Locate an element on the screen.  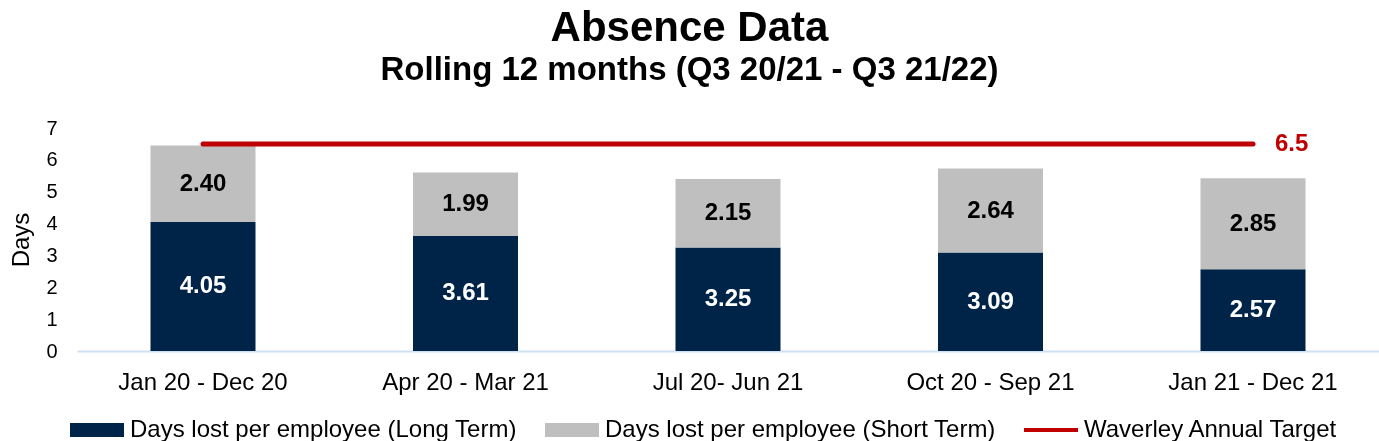
x-tick-label: Jan 20 - Dec 20 is located at coordinates (203, 381).